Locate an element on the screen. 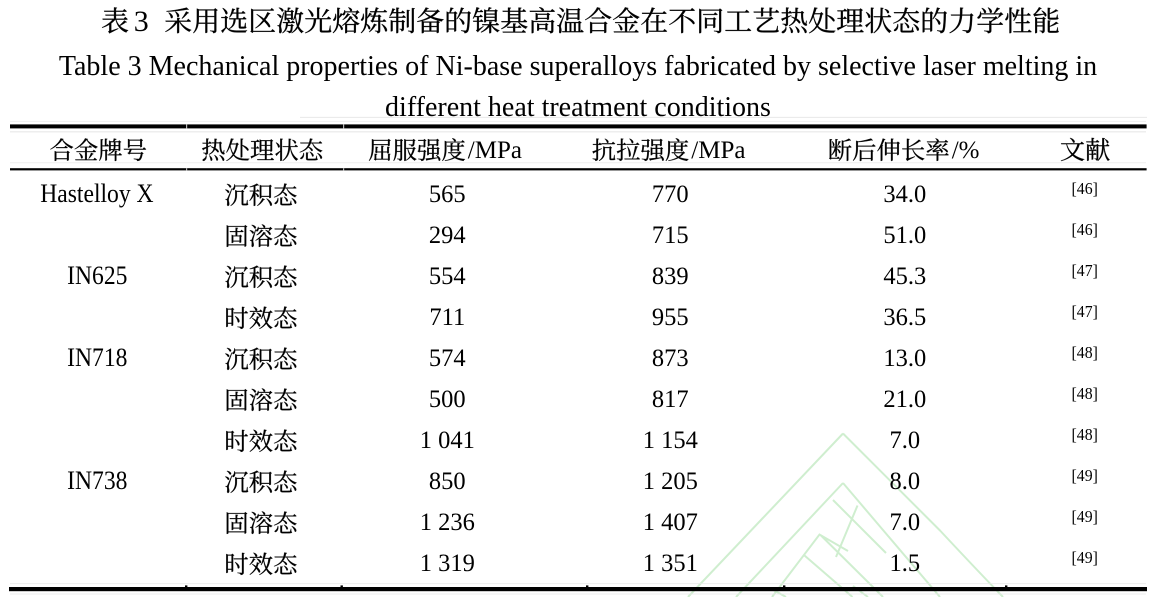 Image resolution: width=1152 pixels, height=597 pixels. svg-text: 3 is located at coordinates (141, 21).